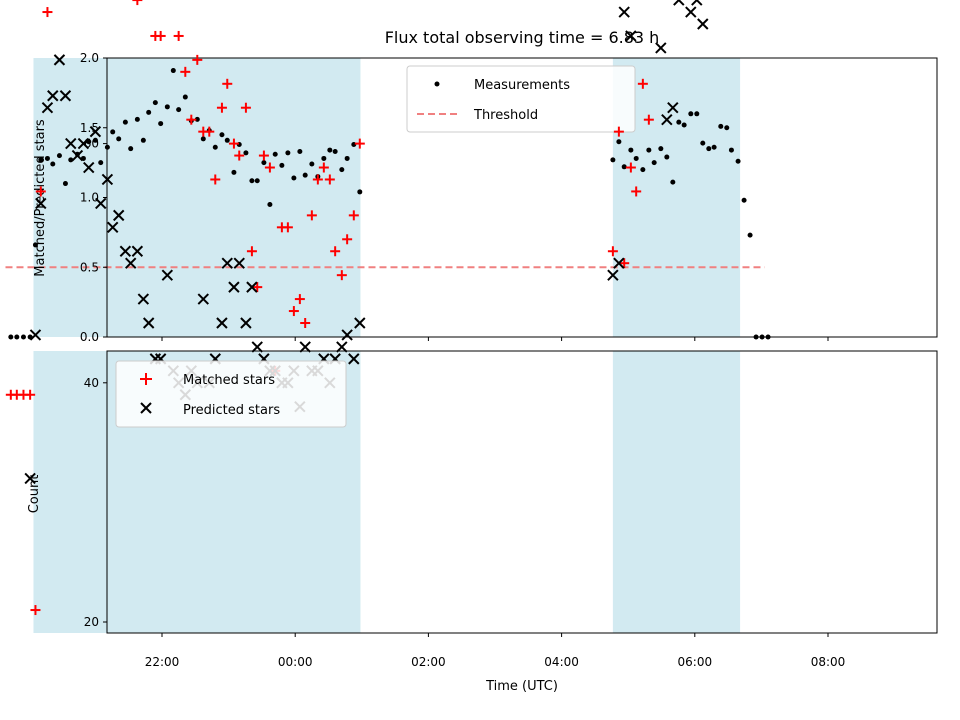 The image size is (960, 720). Describe the element at coordinates (522, 85) in the screenshot. I see `legend-measurements-label: Measurements` at that location.